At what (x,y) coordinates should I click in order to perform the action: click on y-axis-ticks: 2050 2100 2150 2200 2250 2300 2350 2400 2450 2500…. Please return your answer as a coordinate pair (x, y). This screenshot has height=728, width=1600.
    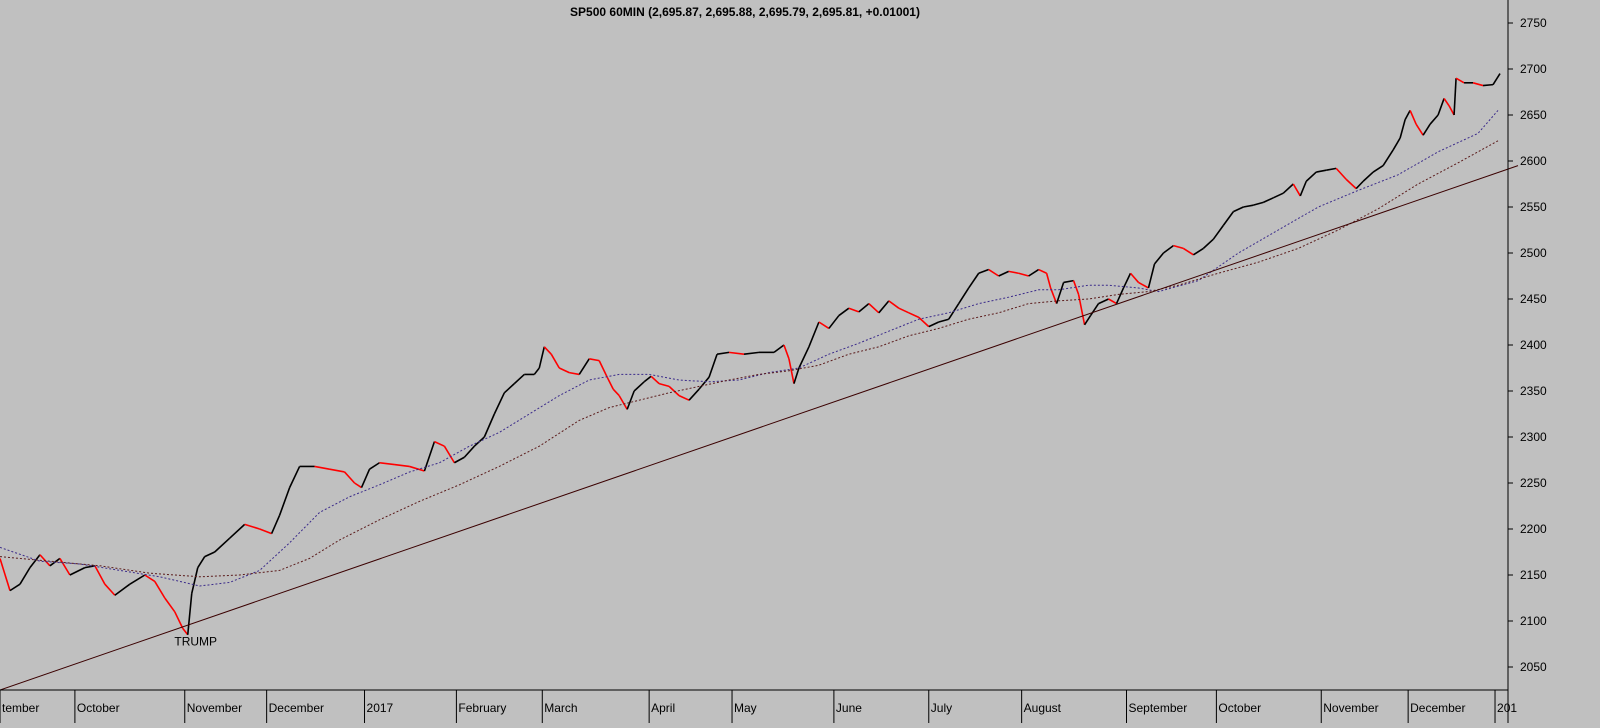
    Looking at the image, I should click on (1527, 345).